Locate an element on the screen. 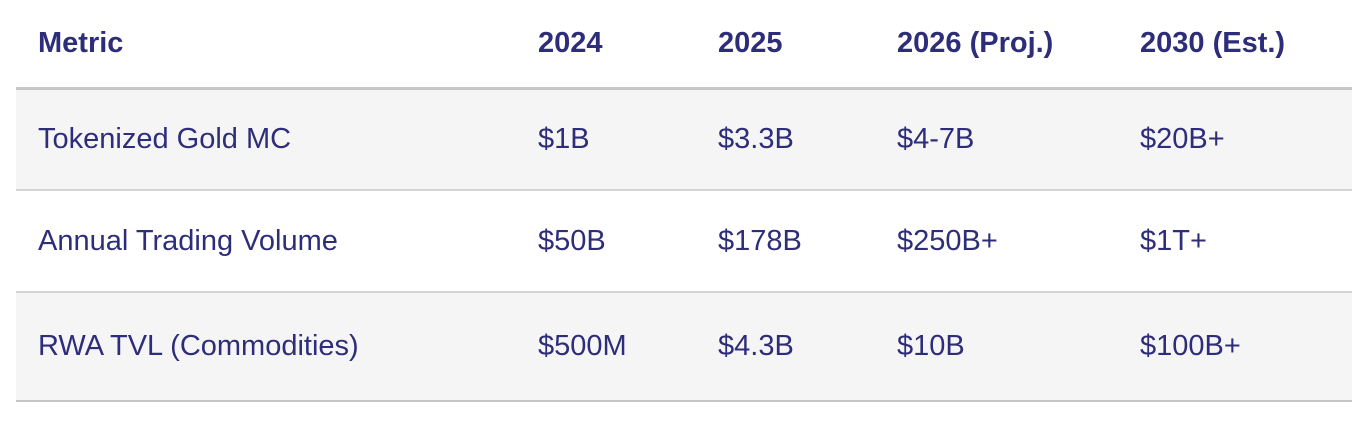 This screenshot has height=430, width=1368. value-2024: $500M is located at coordinates (606, 347).